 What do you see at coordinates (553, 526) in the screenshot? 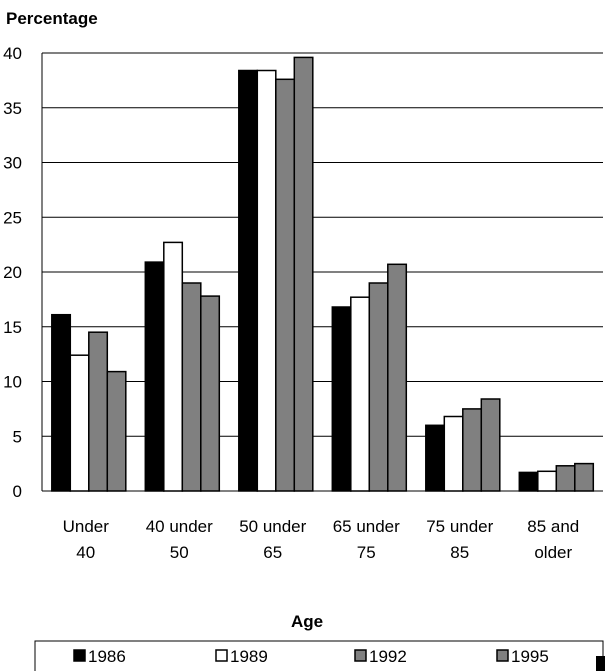
I see `x-tick-label: 85 and` at bounding box center [553, 526].